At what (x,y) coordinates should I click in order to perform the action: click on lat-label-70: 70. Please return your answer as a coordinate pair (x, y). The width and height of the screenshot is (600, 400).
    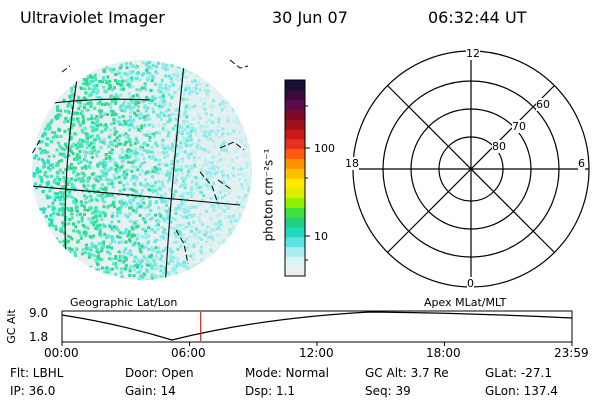
    Looking at the image, I should click on (519, 126).